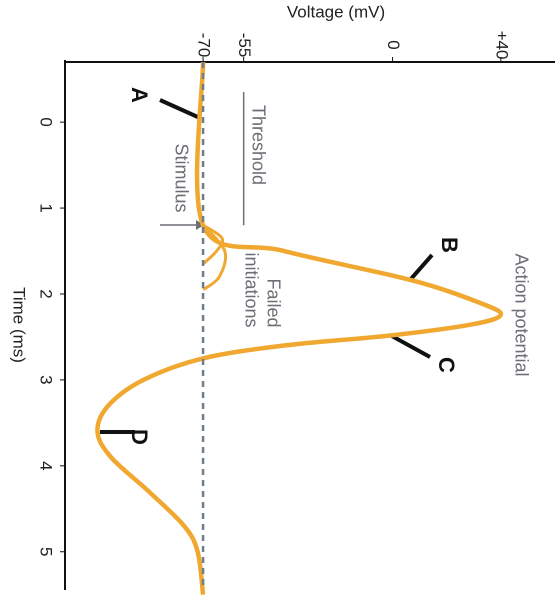 The image size is (555, 605). What do you see at coordinates (273, 302) in the screenshot?
I see `failed-label-1: Failed` at bounding box center [273, 302].